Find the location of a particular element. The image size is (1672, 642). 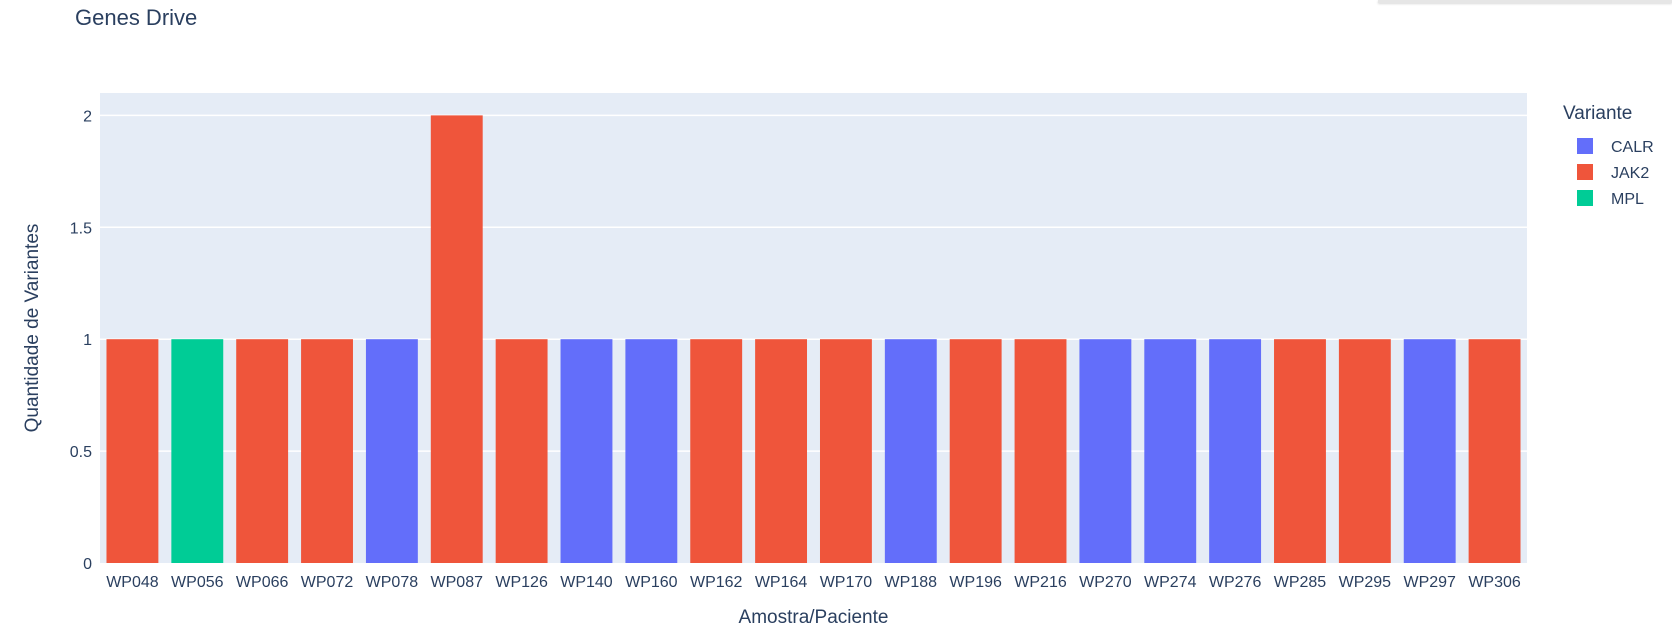

bar-wp048-jak2 is located at coordinates (132, 451).